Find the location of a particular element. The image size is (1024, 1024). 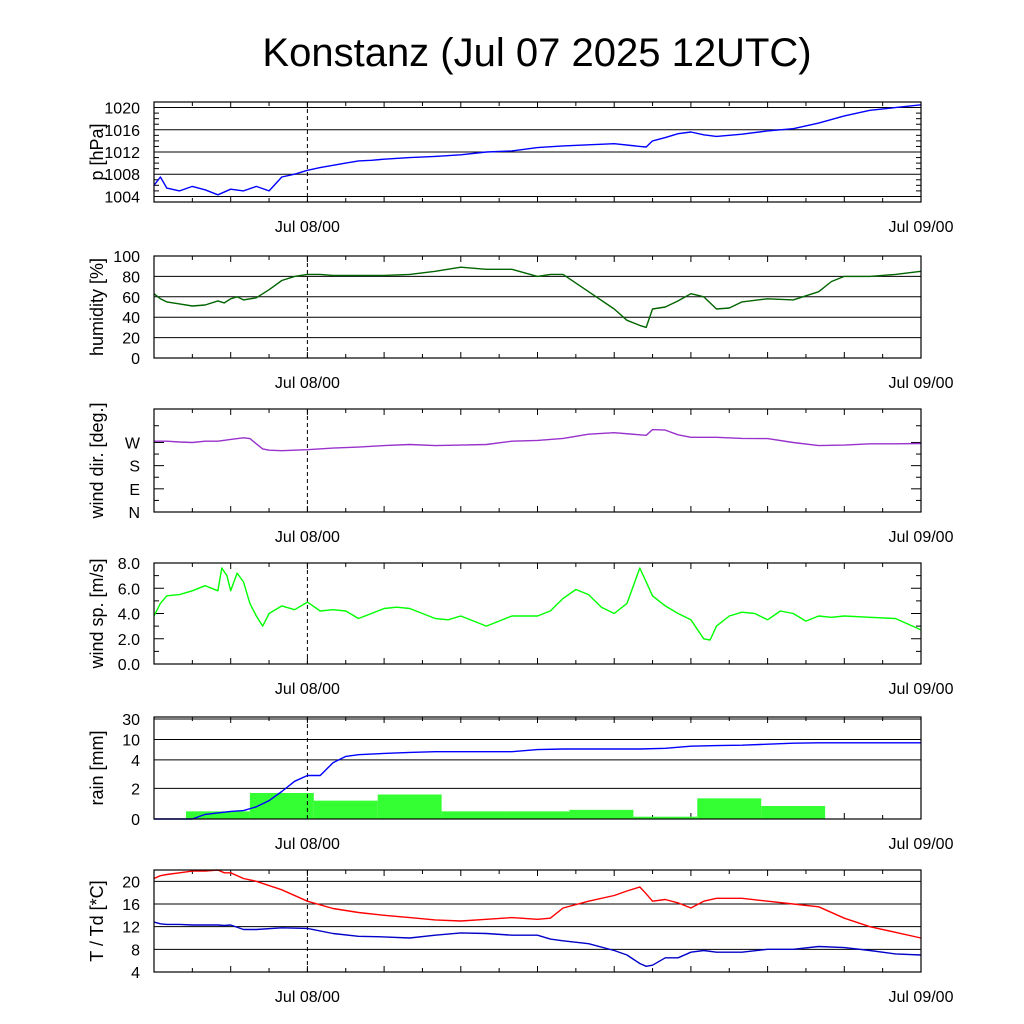

y-tick-label: 30 is located at coordinates (131, 720).